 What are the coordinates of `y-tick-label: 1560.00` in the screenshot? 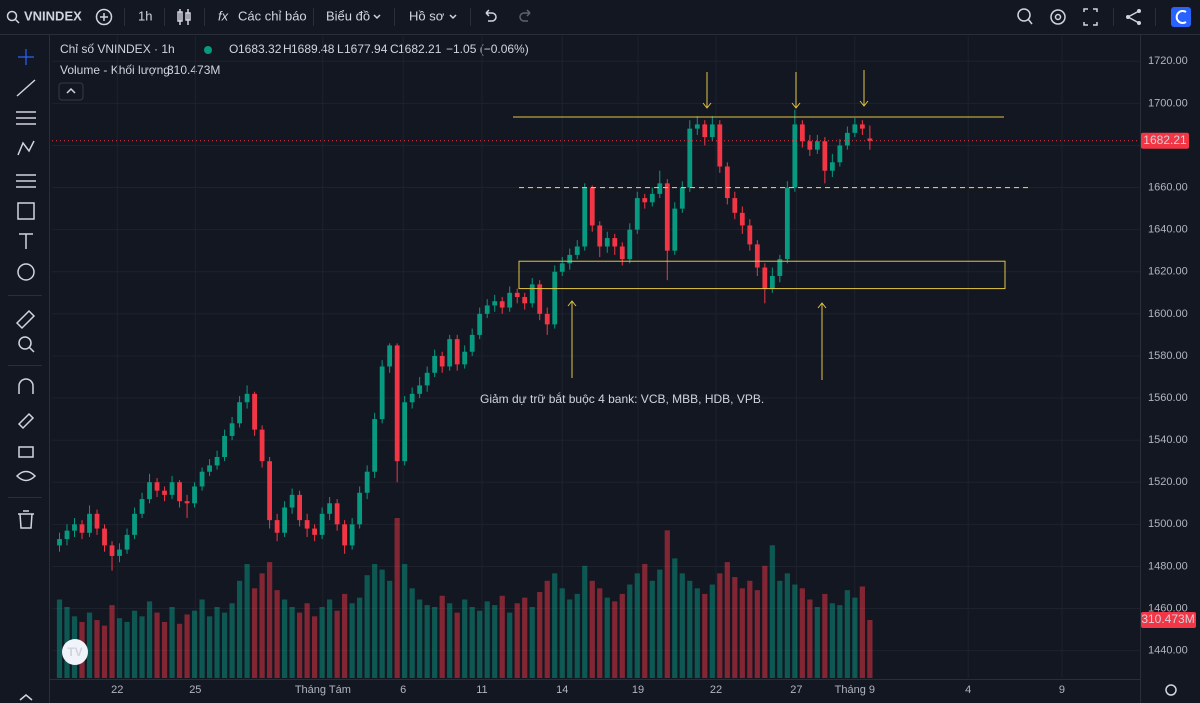 It's located at (1168, 398).